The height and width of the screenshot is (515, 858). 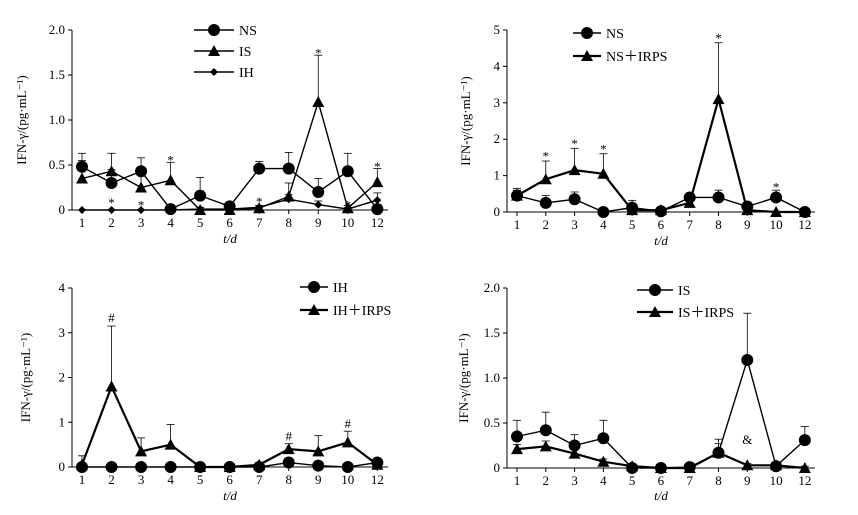 I want to click on legend-label: NS＋IRPS, so click(x=636, y=57).